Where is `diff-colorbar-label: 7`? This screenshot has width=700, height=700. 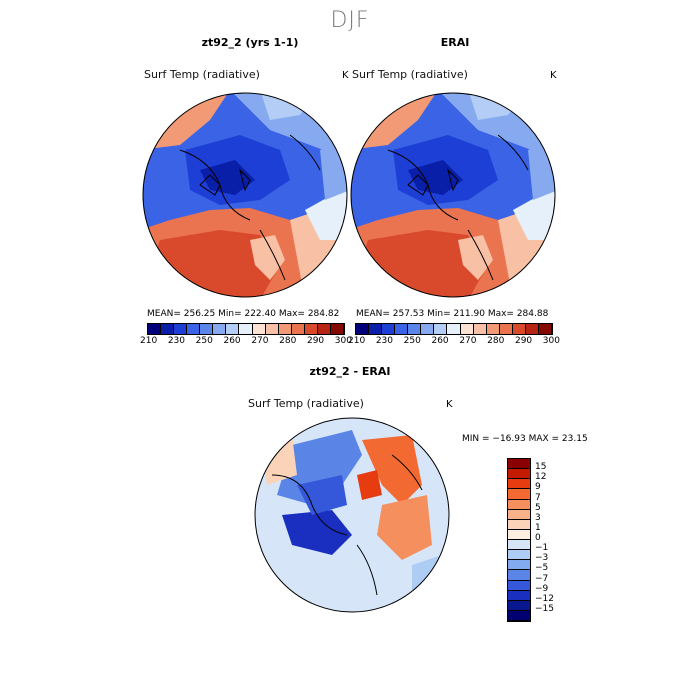 diff-colorbar-label: 7 is located at coordinates (538, 497).